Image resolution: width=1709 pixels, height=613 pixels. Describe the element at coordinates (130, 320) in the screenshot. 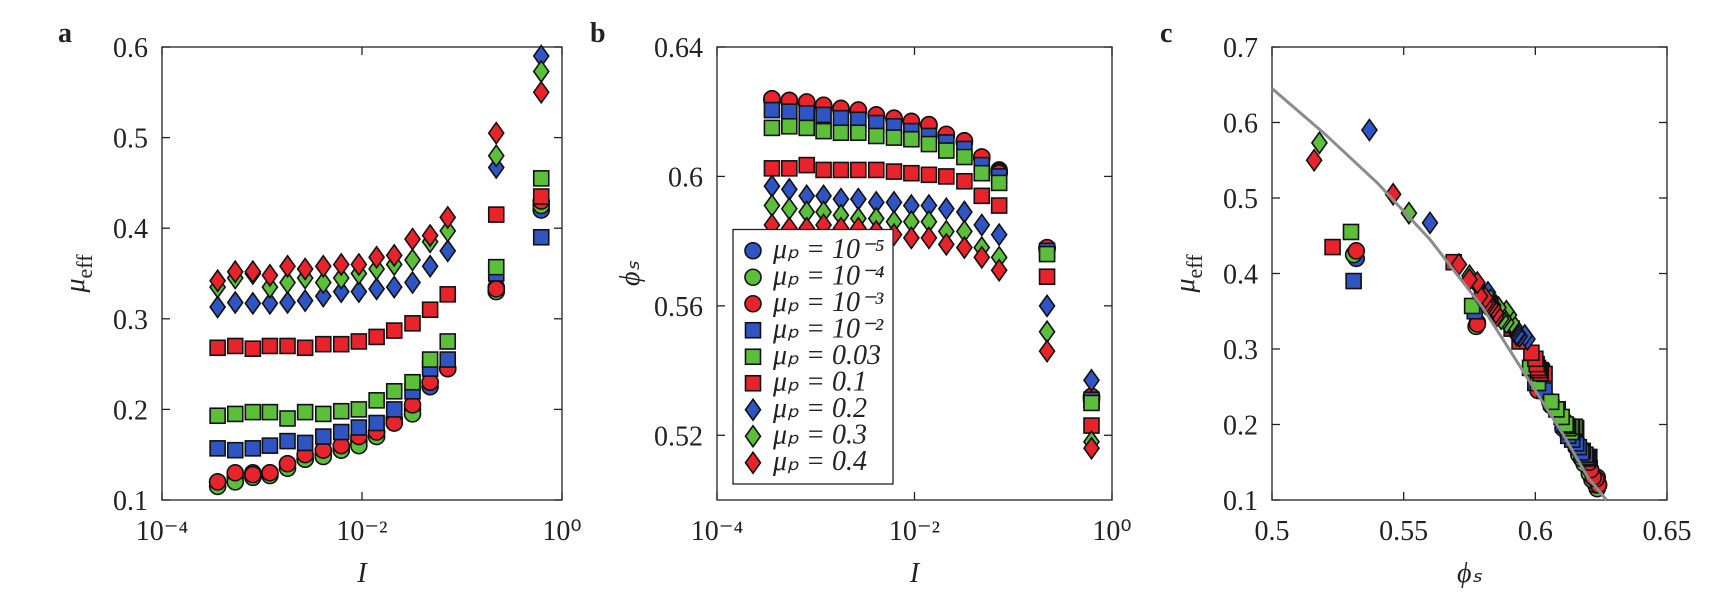

I see `y-tick-label: 0.3` at that location.